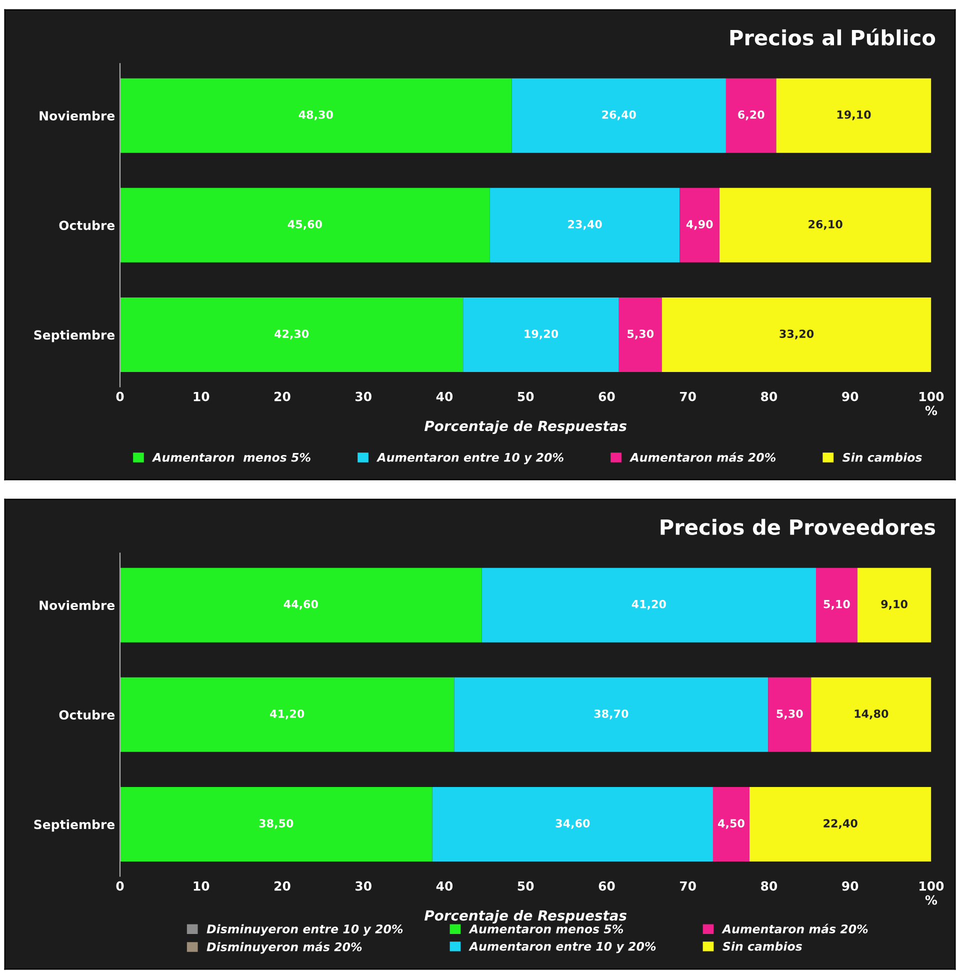 The height and width of the screenshot is (979, 960). I want to click on data-label: 33,20, so click(797, 335).